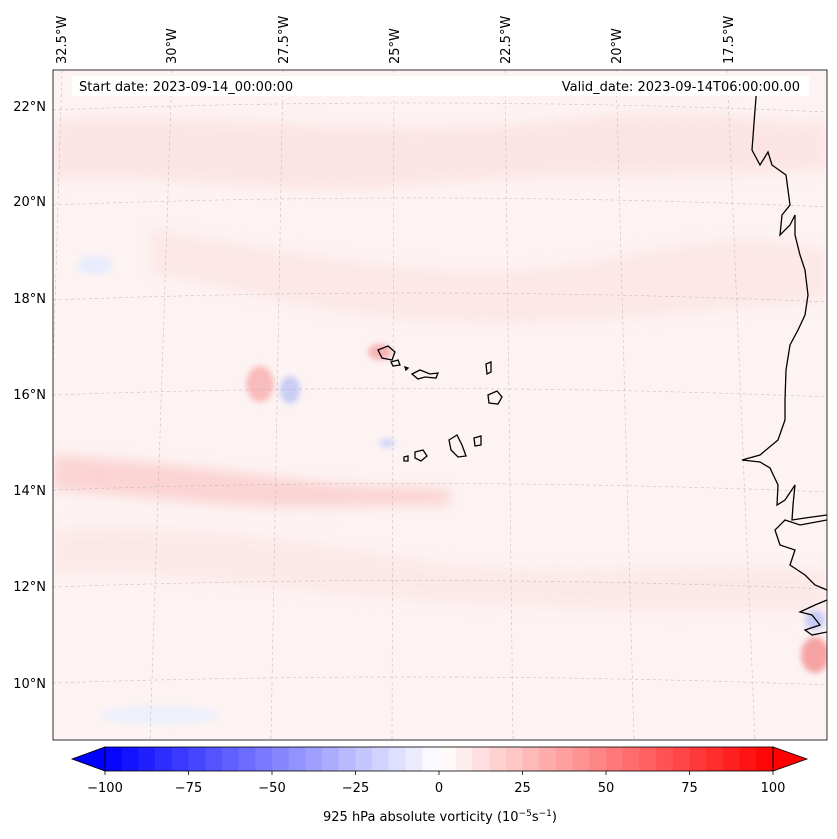  I want to click on island-sao-nicolau, so click(425, 374).